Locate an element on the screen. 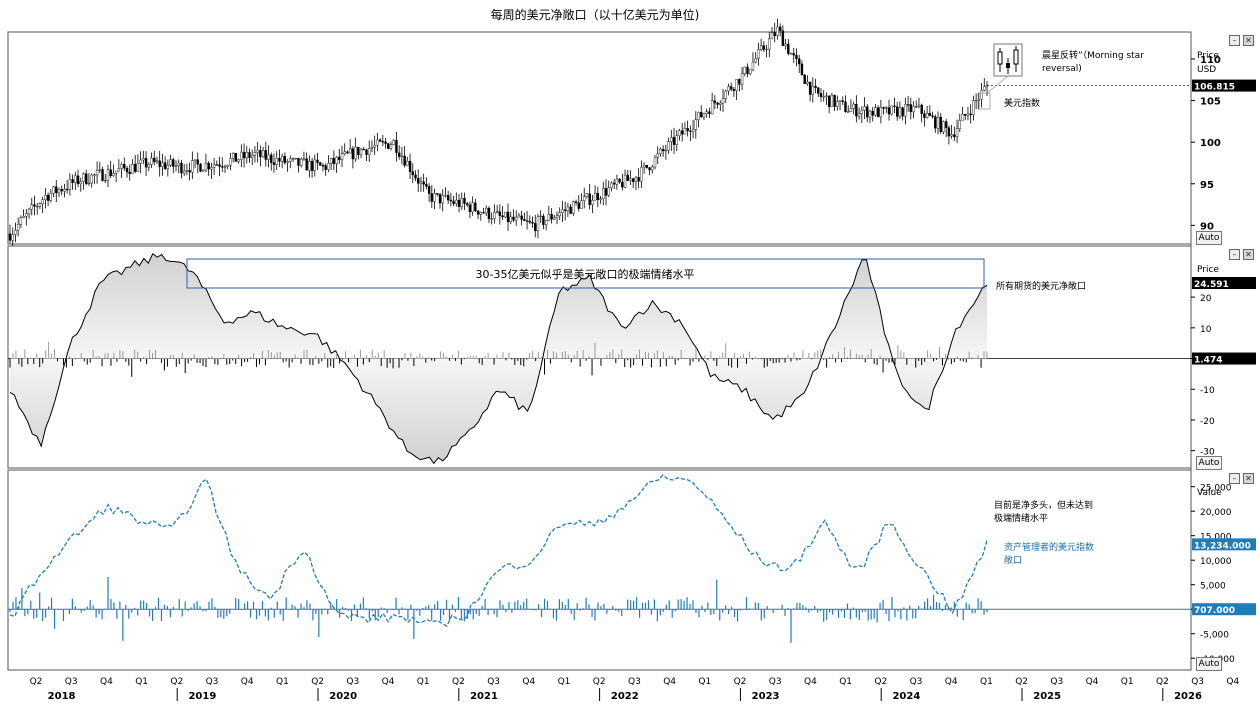 The height and width of the screenshot is (706, 1257). x-year-label: 2019 is located at coordinates (202, 696).